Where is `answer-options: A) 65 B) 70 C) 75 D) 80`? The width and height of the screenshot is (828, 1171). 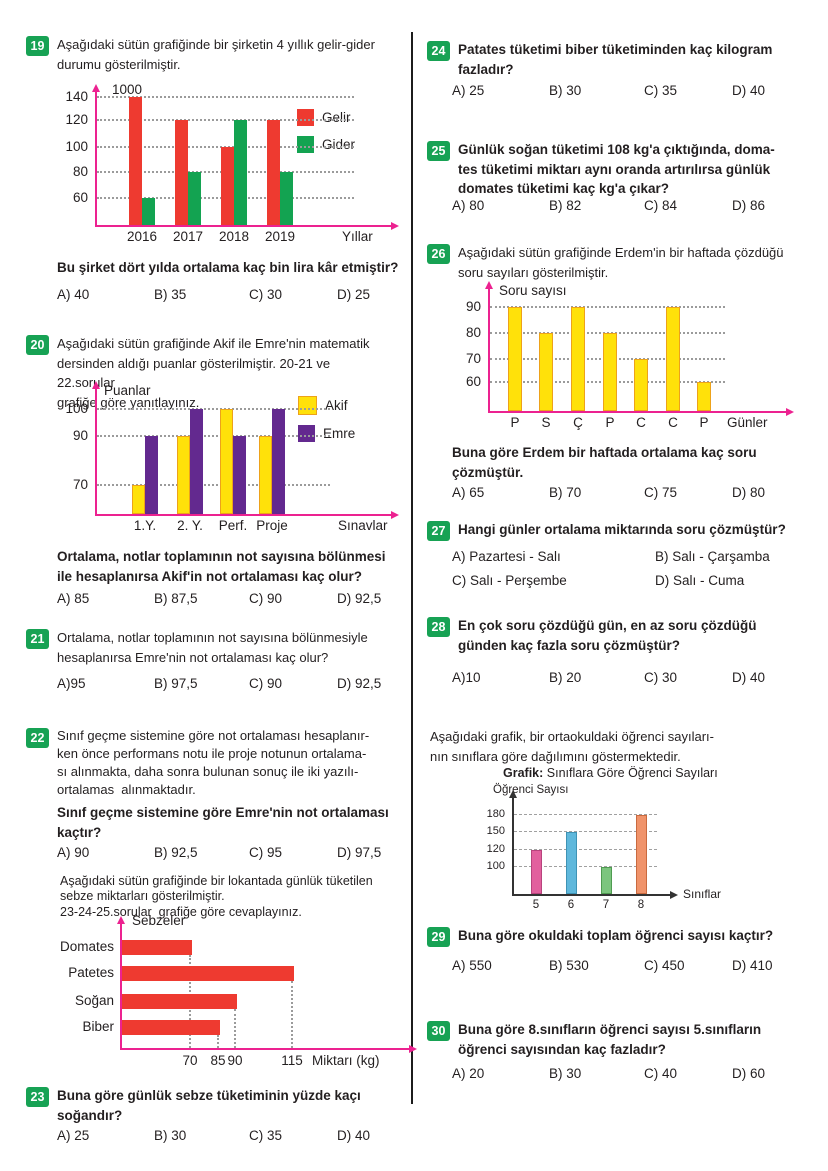 answer-options: A) 65 B) 70 C) 75 D) 80 is located at coordinates (624, 492).